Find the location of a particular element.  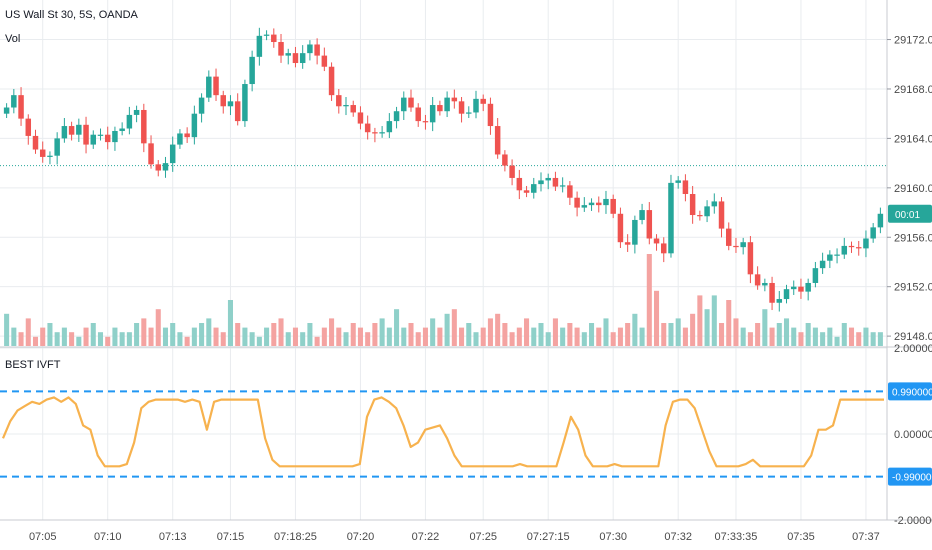

indicator-line is located at coordinates (442, 432).